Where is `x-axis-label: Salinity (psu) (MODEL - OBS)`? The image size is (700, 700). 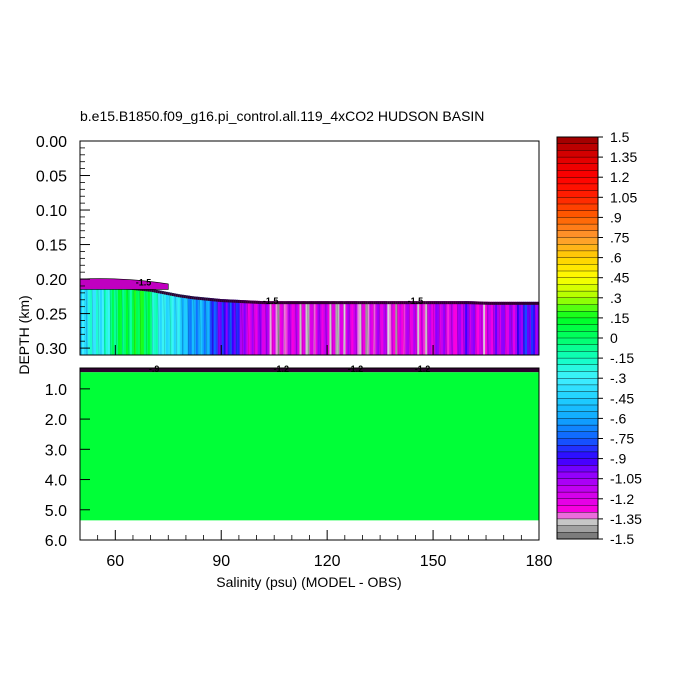 x-axis-label: Salinity (psu) (MODEL - OBS) is located at coordinates (308, 582).